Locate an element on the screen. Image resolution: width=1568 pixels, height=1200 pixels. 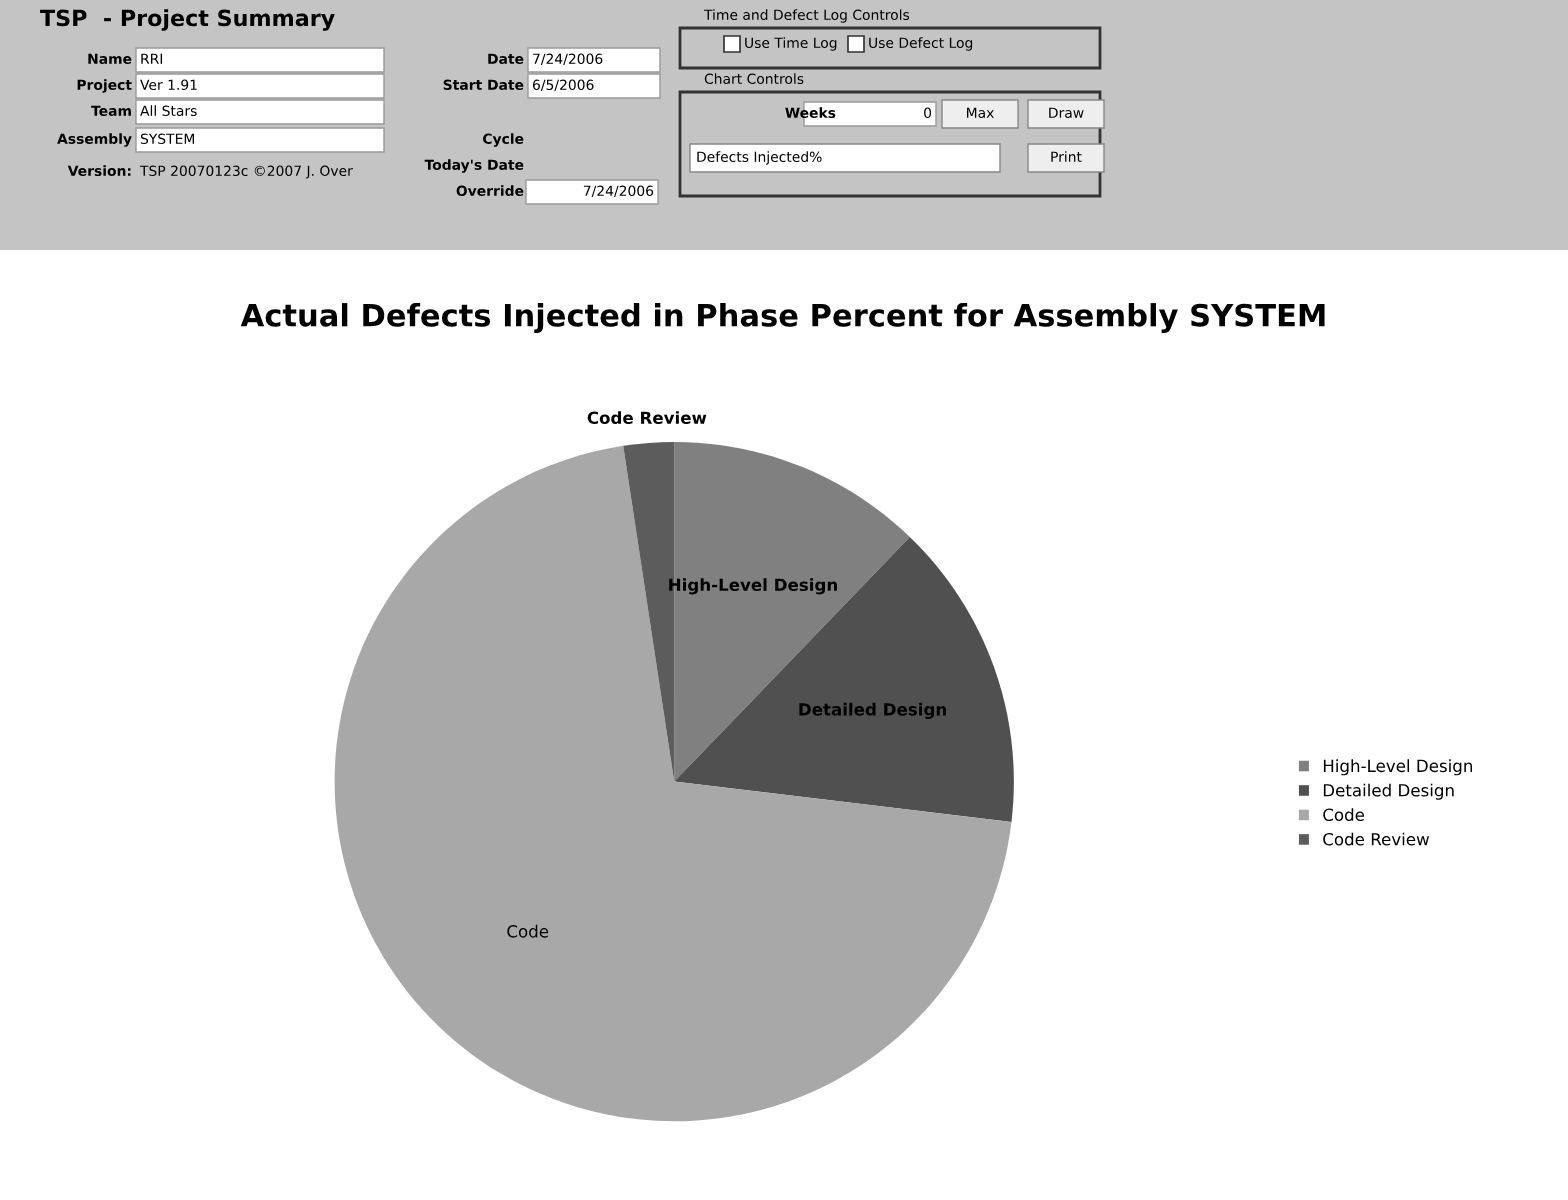
legend-label: Detailed Design is located at coordinates (1388, 791).